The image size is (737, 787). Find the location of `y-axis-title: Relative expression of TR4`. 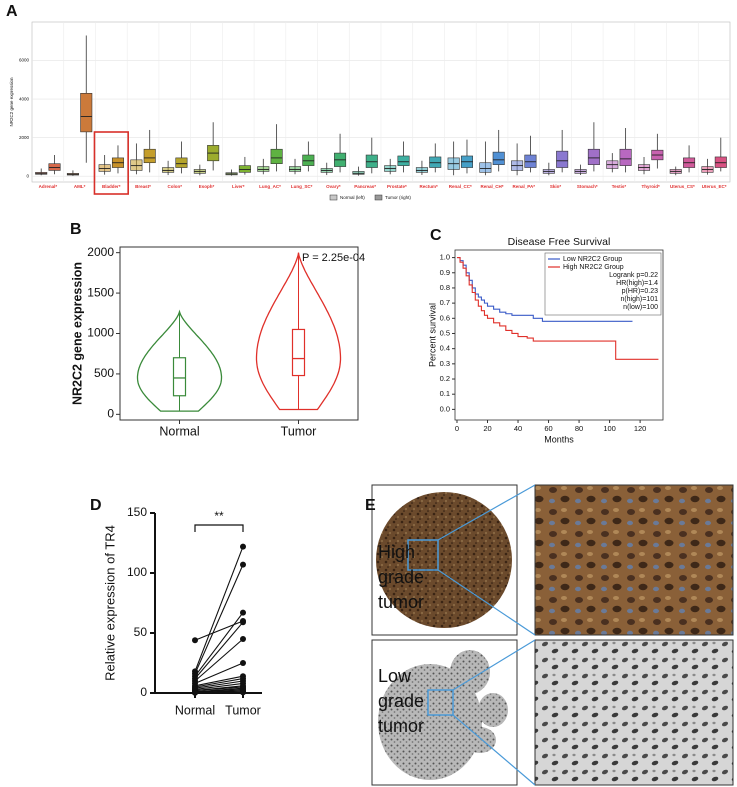

y-axis-title: Relative expression of TR4 is located at coordinates (109, 603).